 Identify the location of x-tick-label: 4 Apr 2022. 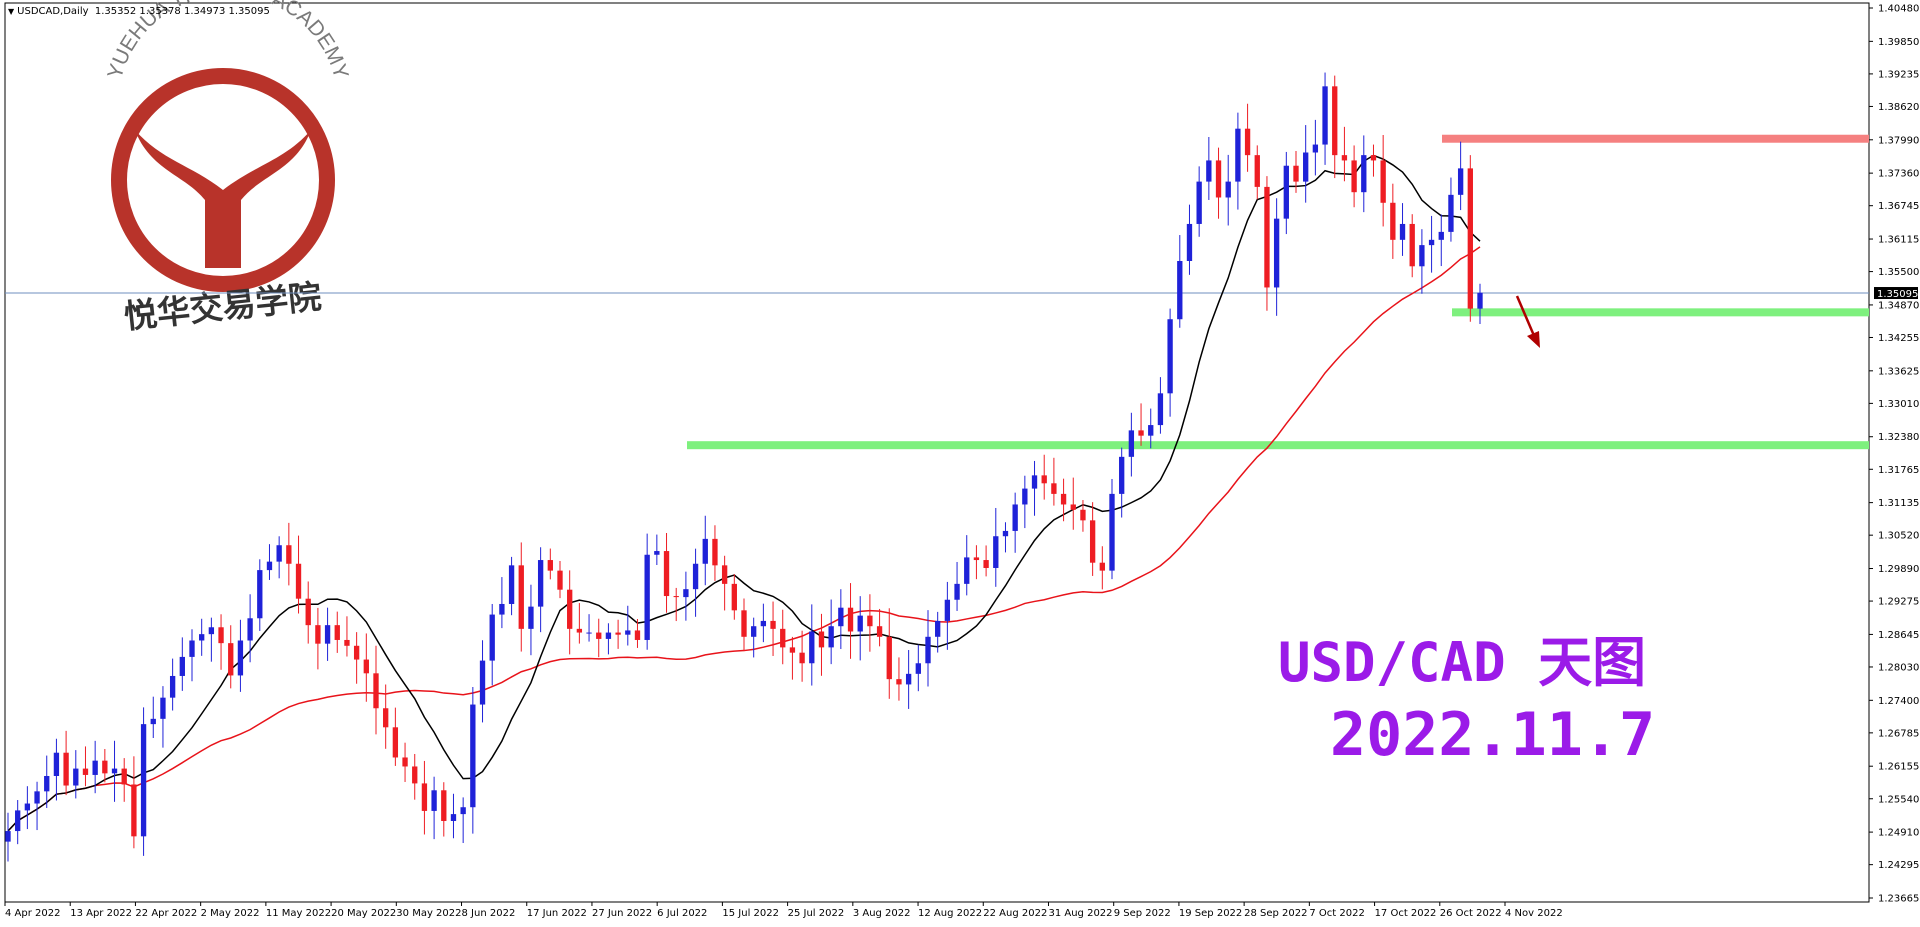
(32, 913).